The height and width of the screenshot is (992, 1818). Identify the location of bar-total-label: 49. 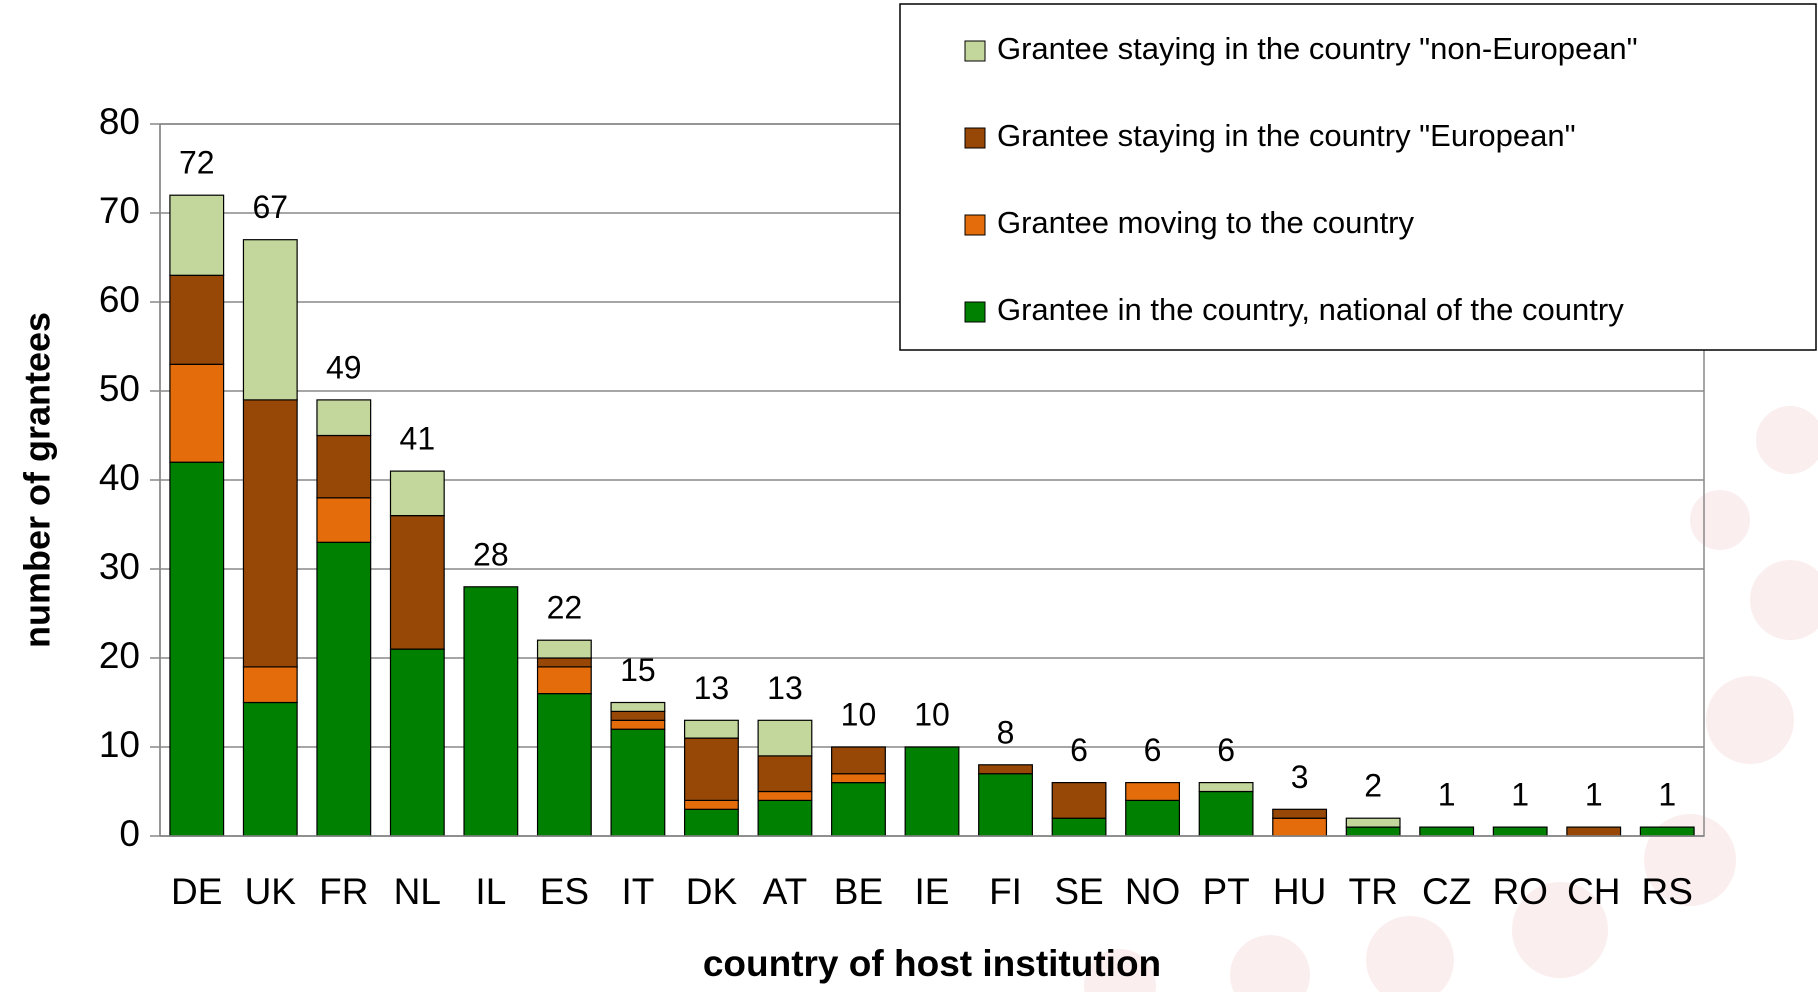
(344, 367).